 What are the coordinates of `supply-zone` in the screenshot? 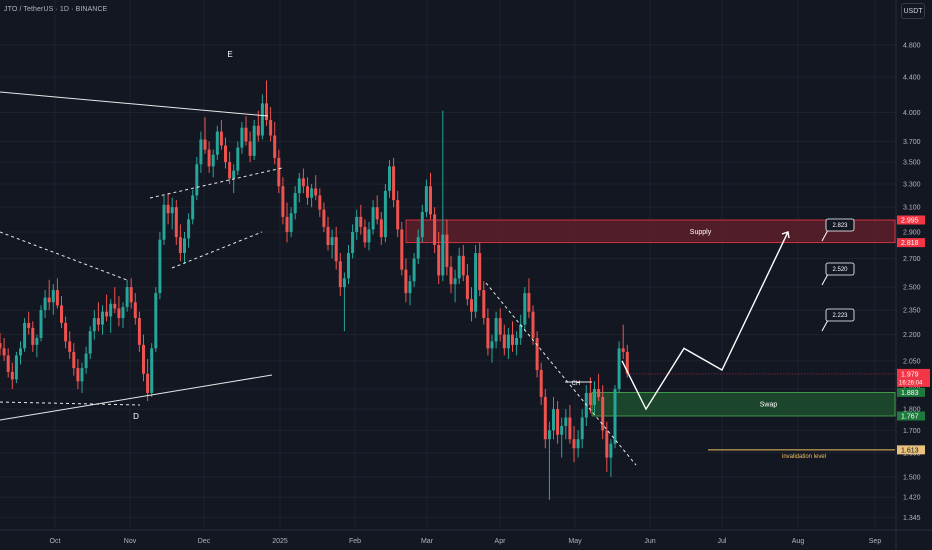 It's located at (650, 231).